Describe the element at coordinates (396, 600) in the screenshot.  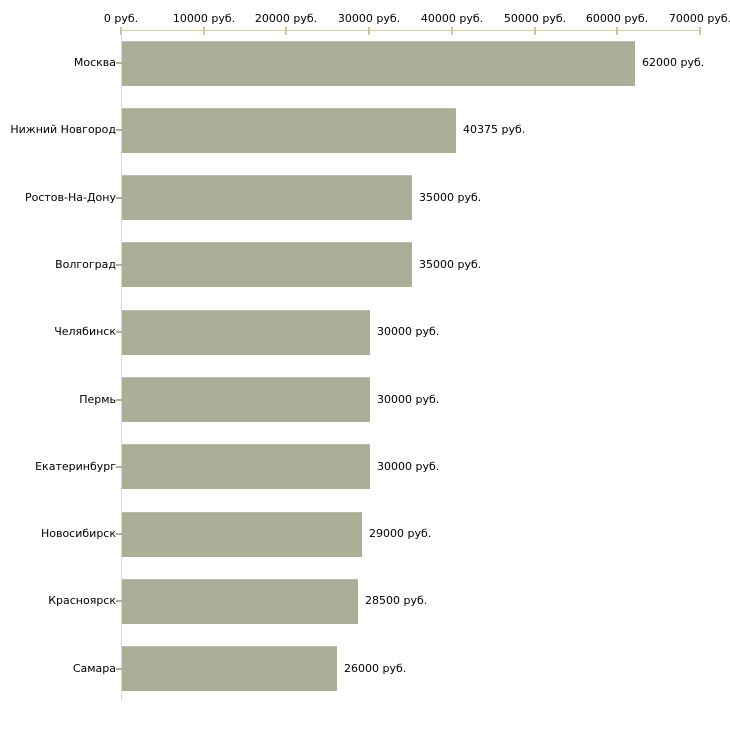
I see `value-label: 28500 руб.` at that location.